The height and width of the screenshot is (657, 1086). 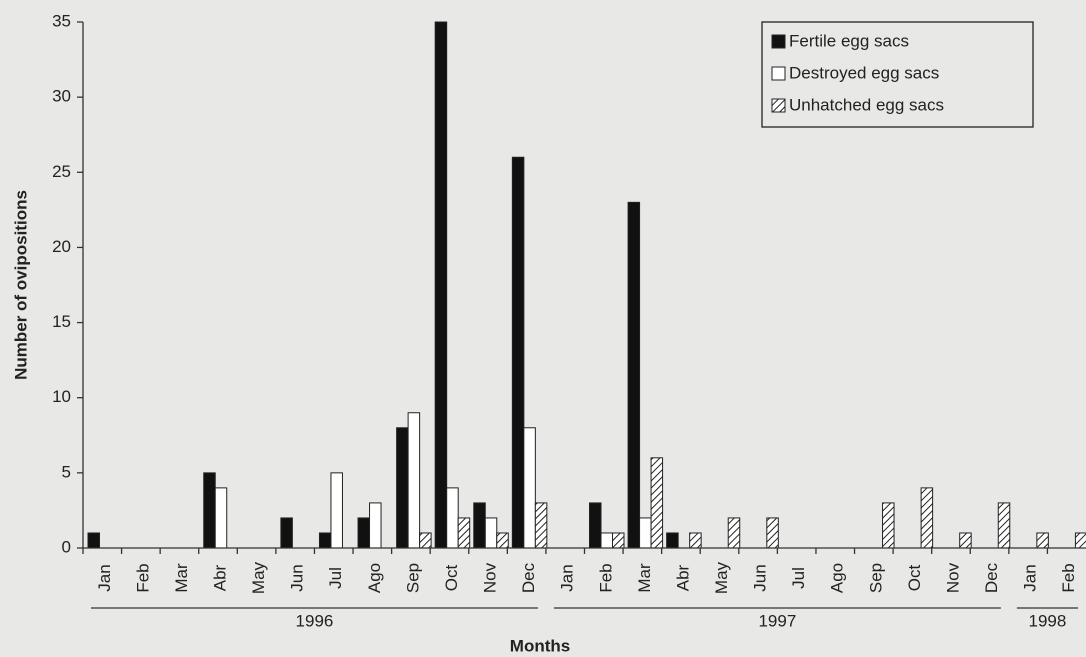 What do you see at coordinates (1048, 620) in the screenshot?
I see `group-label: 1998` at bounding box center [1048, 620].